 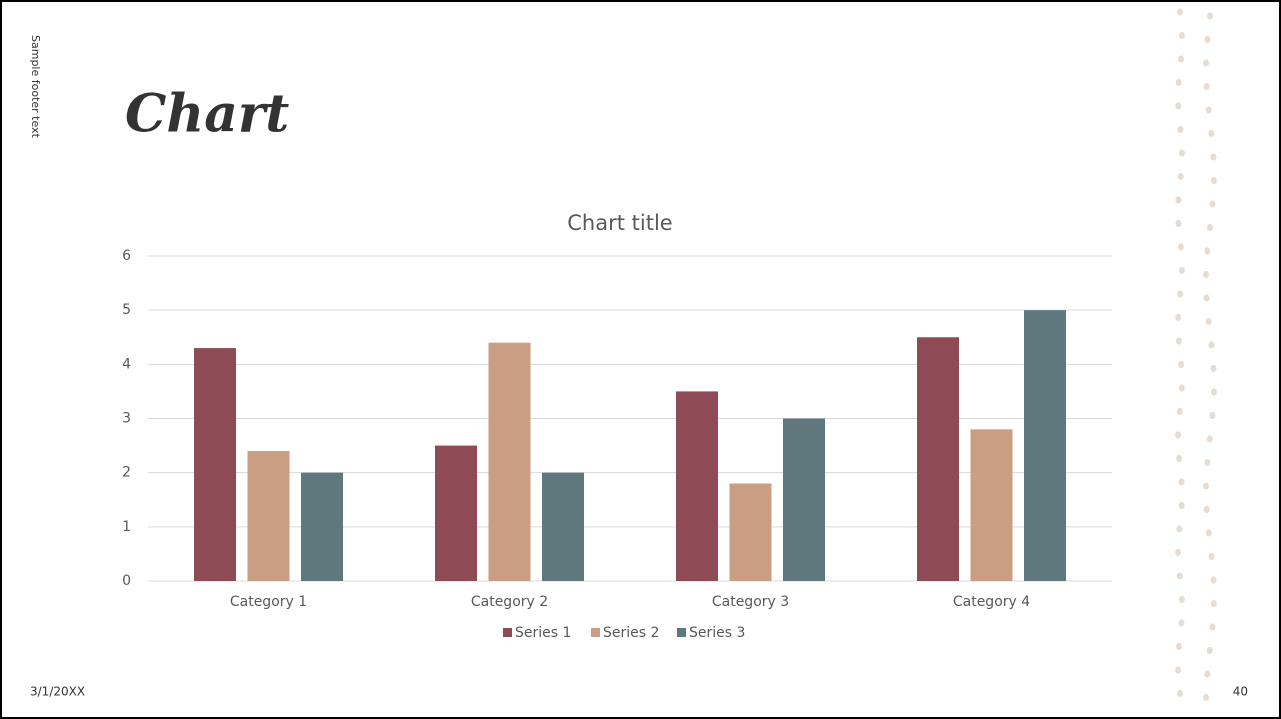 What do you see at coordinates (126, 527) in the screenshot?
I see `y-tick-label: 1` at bounding box center [126, 527].